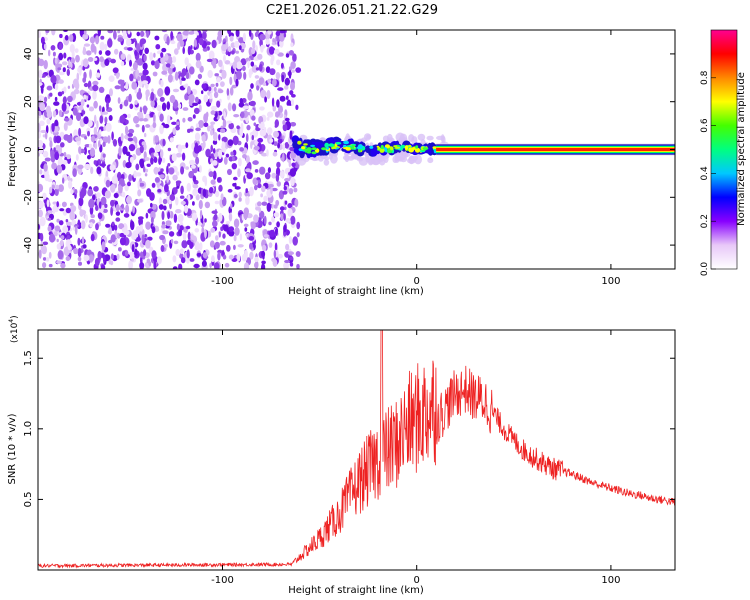  Describe the element at coordinates (347, 158) in the screenshot. I see `transition-halo` at that location.